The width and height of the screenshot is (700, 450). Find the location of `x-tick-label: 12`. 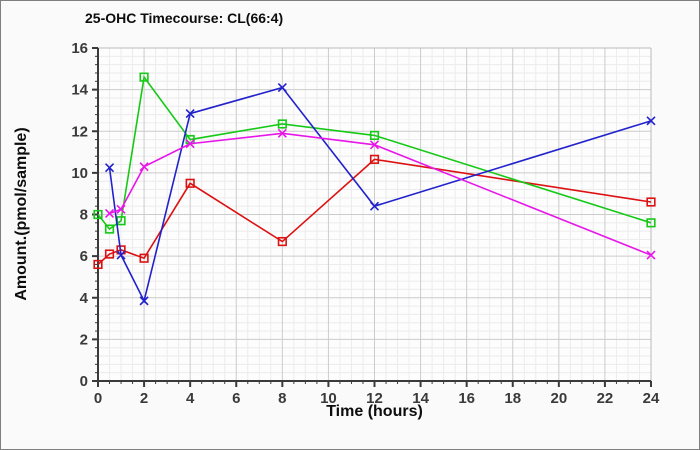

x-tick-label: 12 is located at coordinates (374, 398).